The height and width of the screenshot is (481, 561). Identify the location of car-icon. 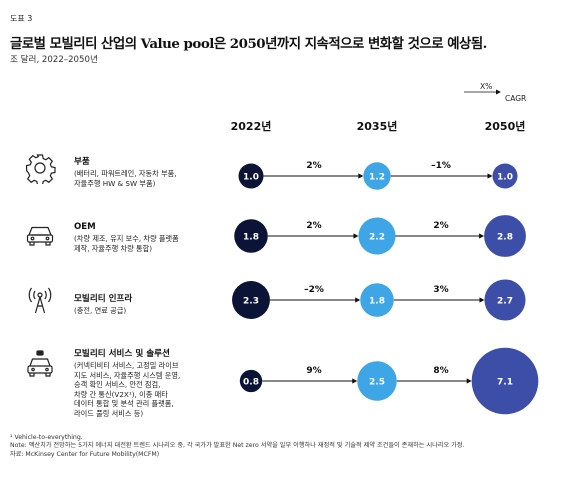
(40, 236).